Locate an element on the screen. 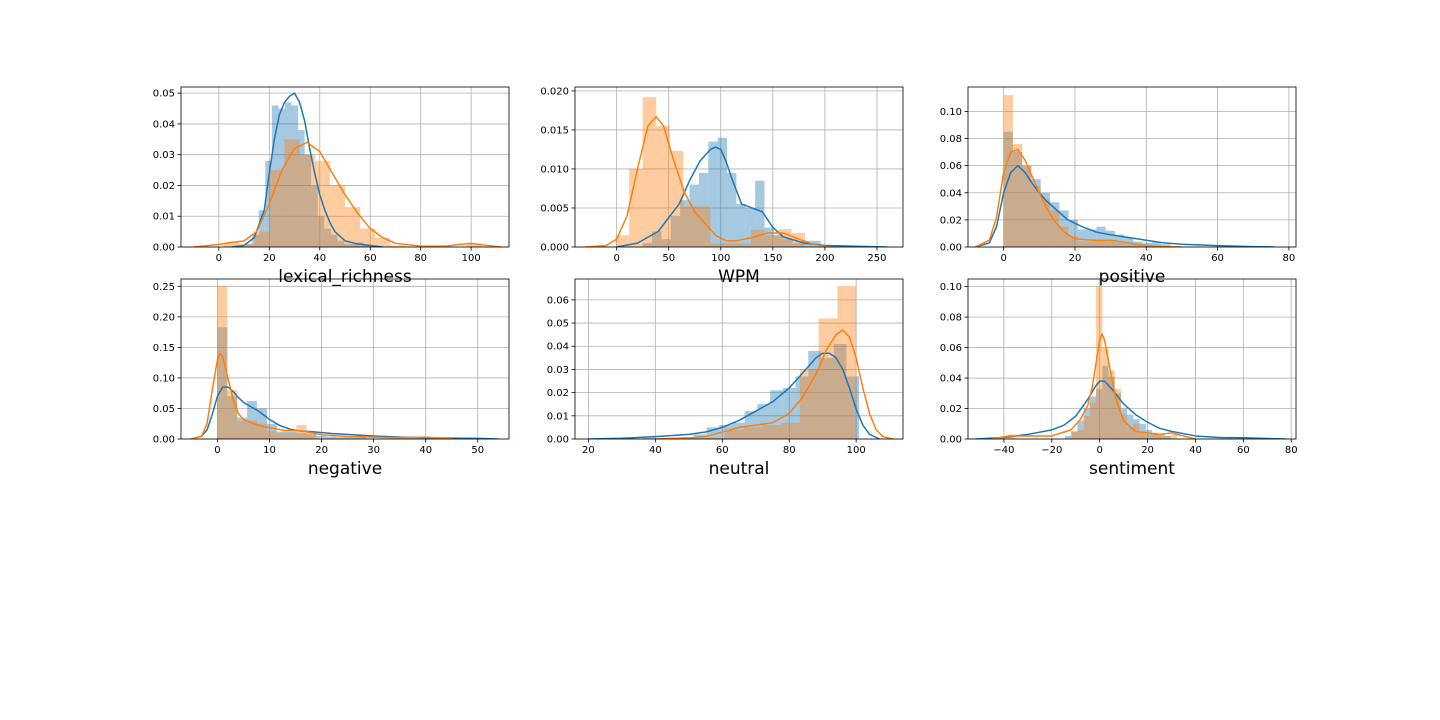 The image size is (1440, 720). xtick-label-2: 60 is located at coordinates (722, 450).